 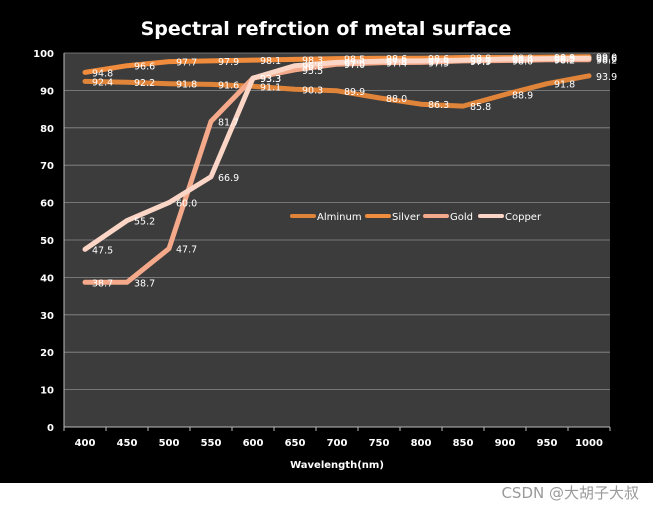 What do you see at coordinates (47, 316) in the screenshot?
I see `y-tick-label: 30` at bounding box center [47, 316].